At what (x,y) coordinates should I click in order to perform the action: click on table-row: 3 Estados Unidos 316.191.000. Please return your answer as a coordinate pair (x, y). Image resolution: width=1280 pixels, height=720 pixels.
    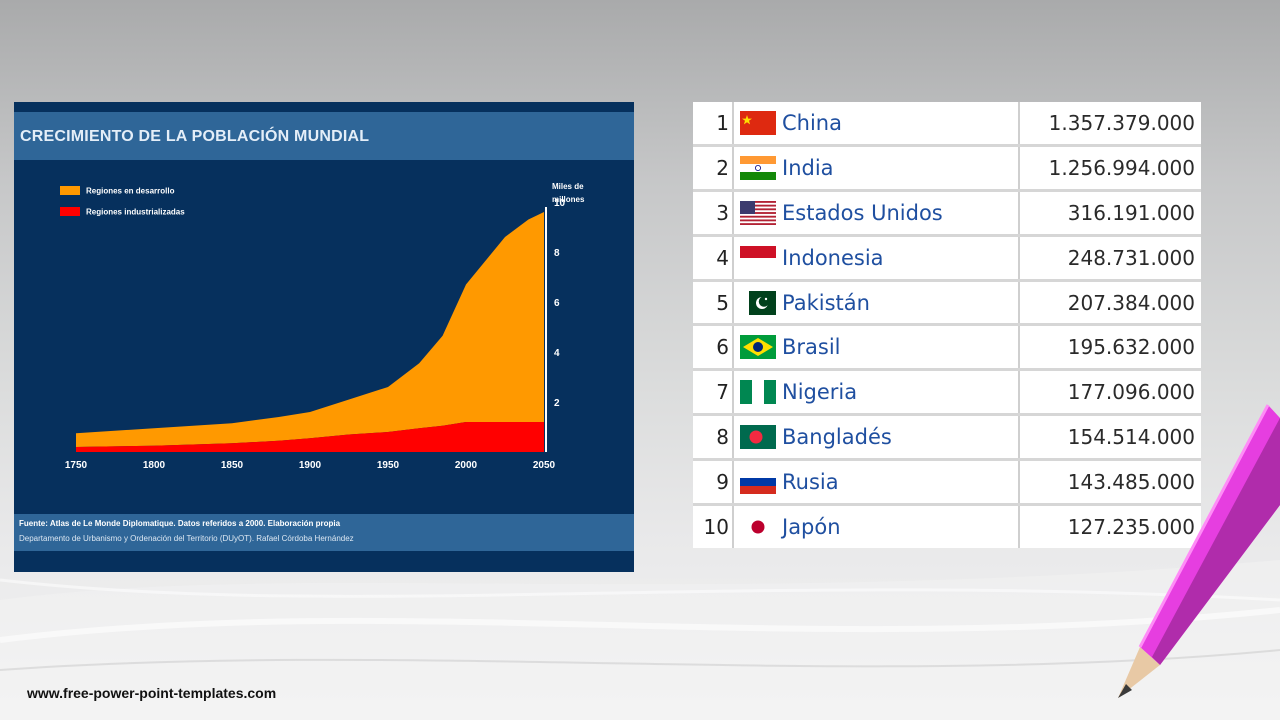
    Looking at the image, I should click on (947, 213).